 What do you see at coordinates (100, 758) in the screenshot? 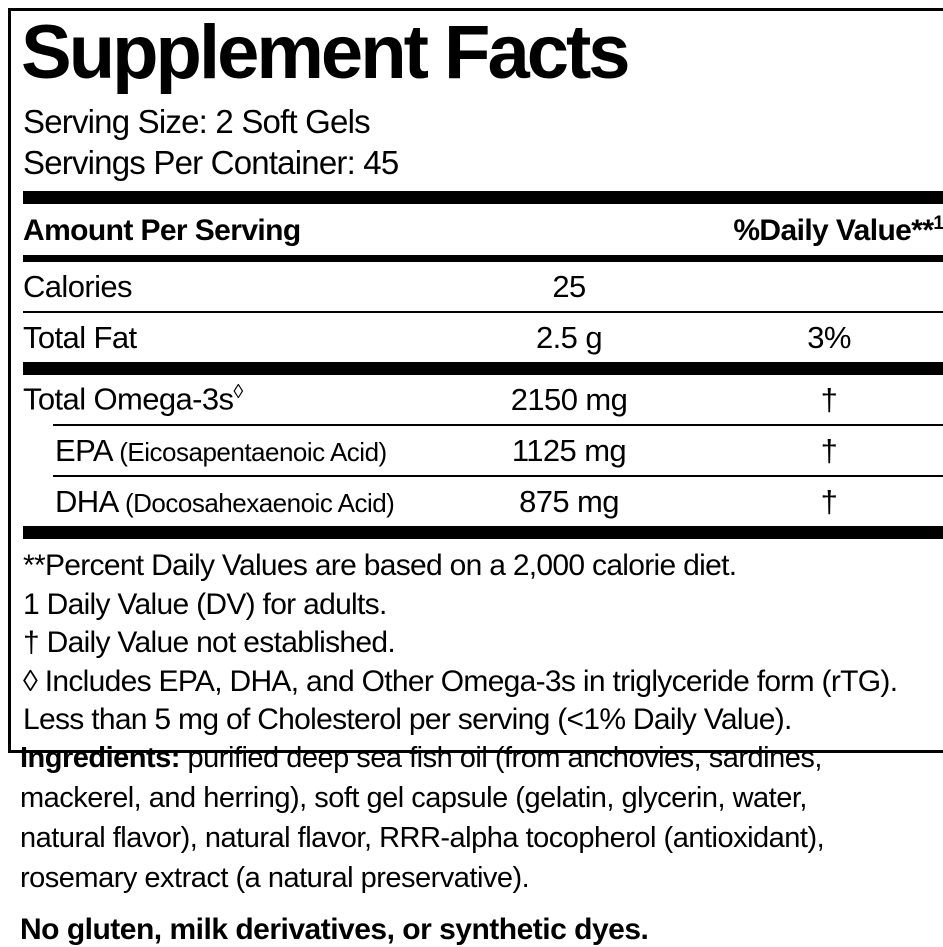
I see `ingredients-label: Ingredients:` at bounding box center [100, 758].